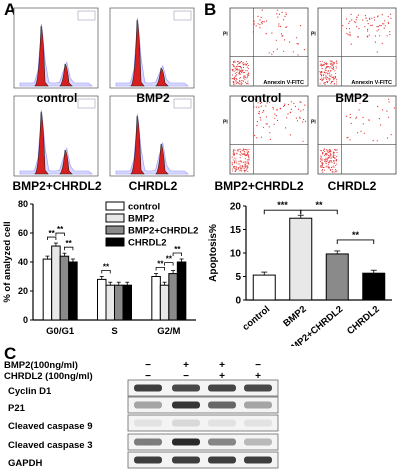 This screenshot has height=474, width=400. I want to click on significance-mark: **, so click(160, 264).